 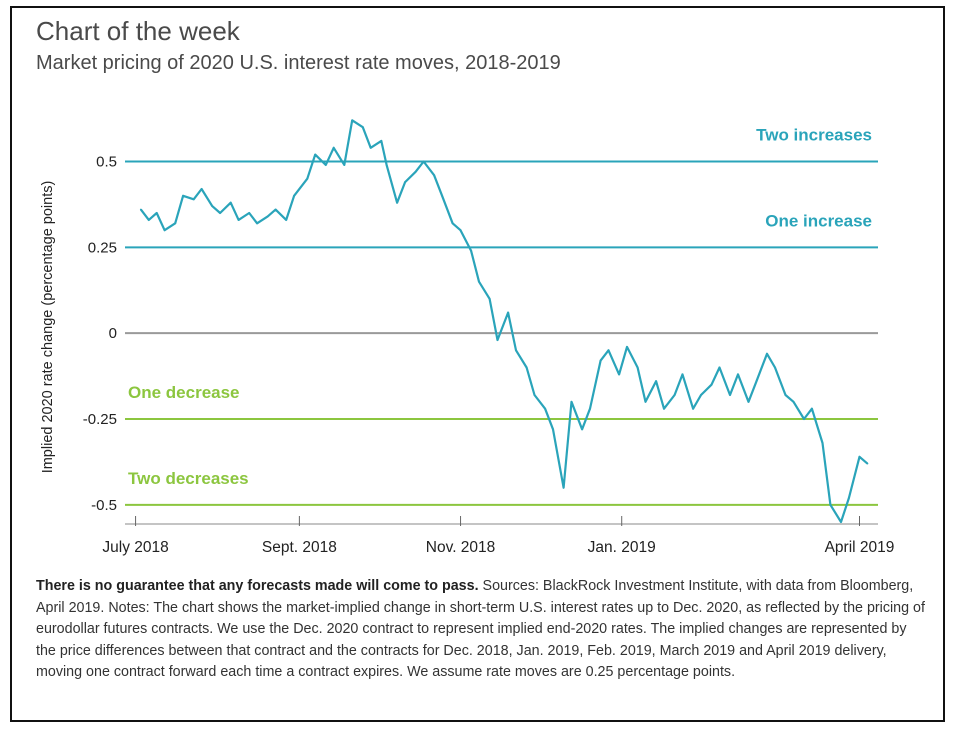 I want to click on reference-label-4: Two decreases, so click(x=188, y=478).